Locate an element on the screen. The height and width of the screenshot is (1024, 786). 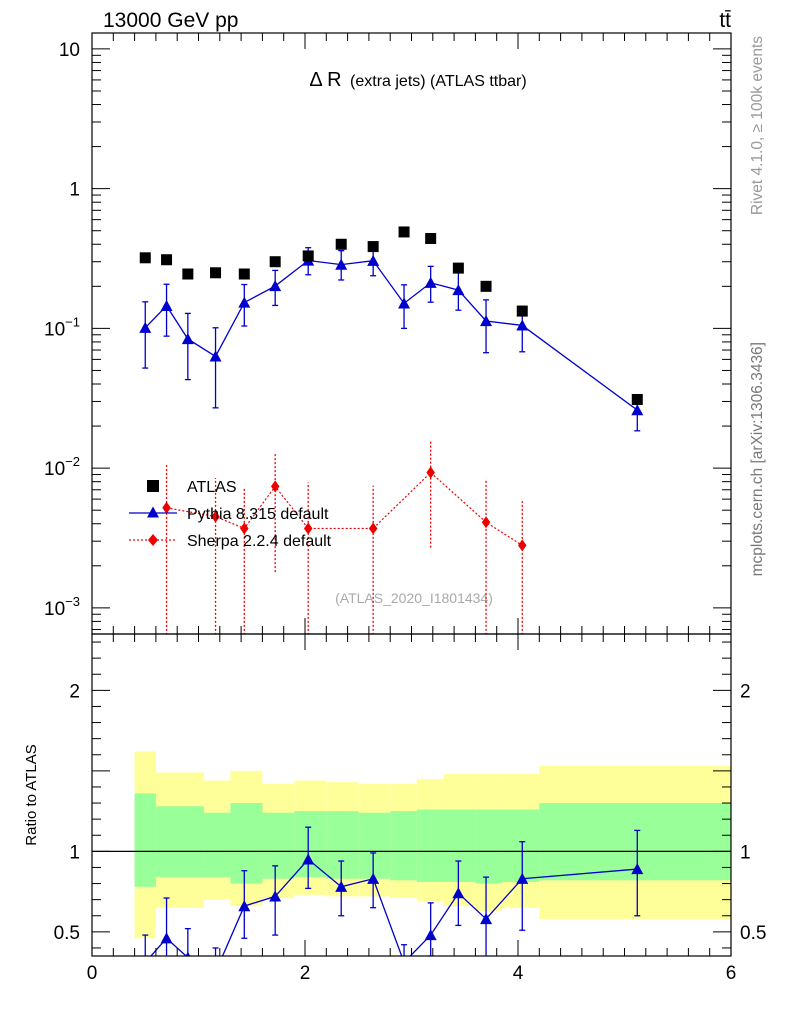
legend-pythia-label: Pythia 8.315 default is located at coordinates (258, 514).